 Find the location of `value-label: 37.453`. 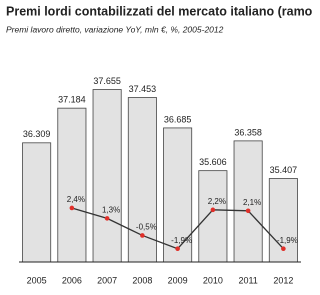

value-label: 37.453 is located at coordinates (143, 89).